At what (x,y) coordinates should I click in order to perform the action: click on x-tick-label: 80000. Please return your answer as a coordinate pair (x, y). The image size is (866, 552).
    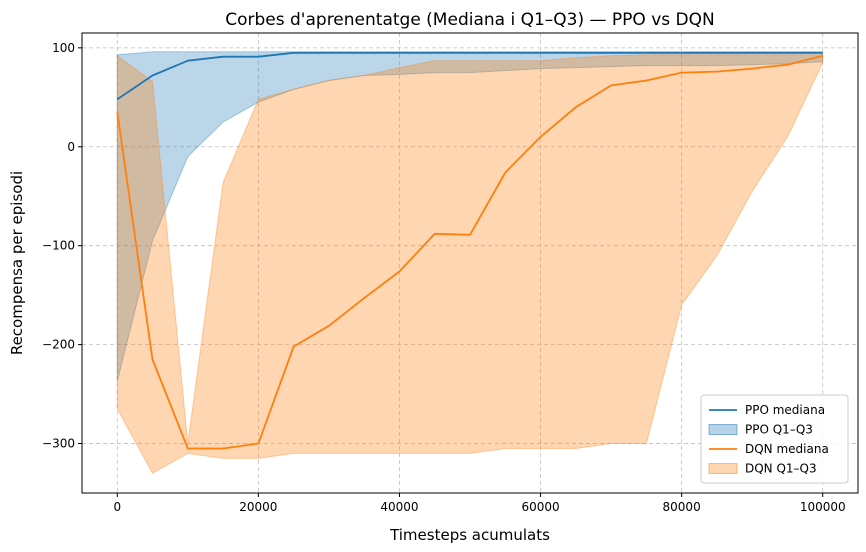
    Looking at the image, I should click on (682, 507).